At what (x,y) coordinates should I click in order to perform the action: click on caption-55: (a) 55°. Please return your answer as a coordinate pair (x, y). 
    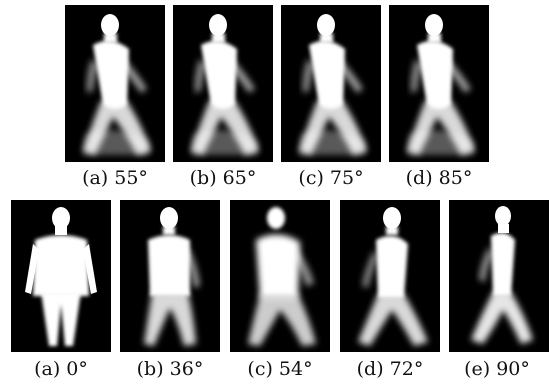
    Looking at the image, I should click on (115, 178).